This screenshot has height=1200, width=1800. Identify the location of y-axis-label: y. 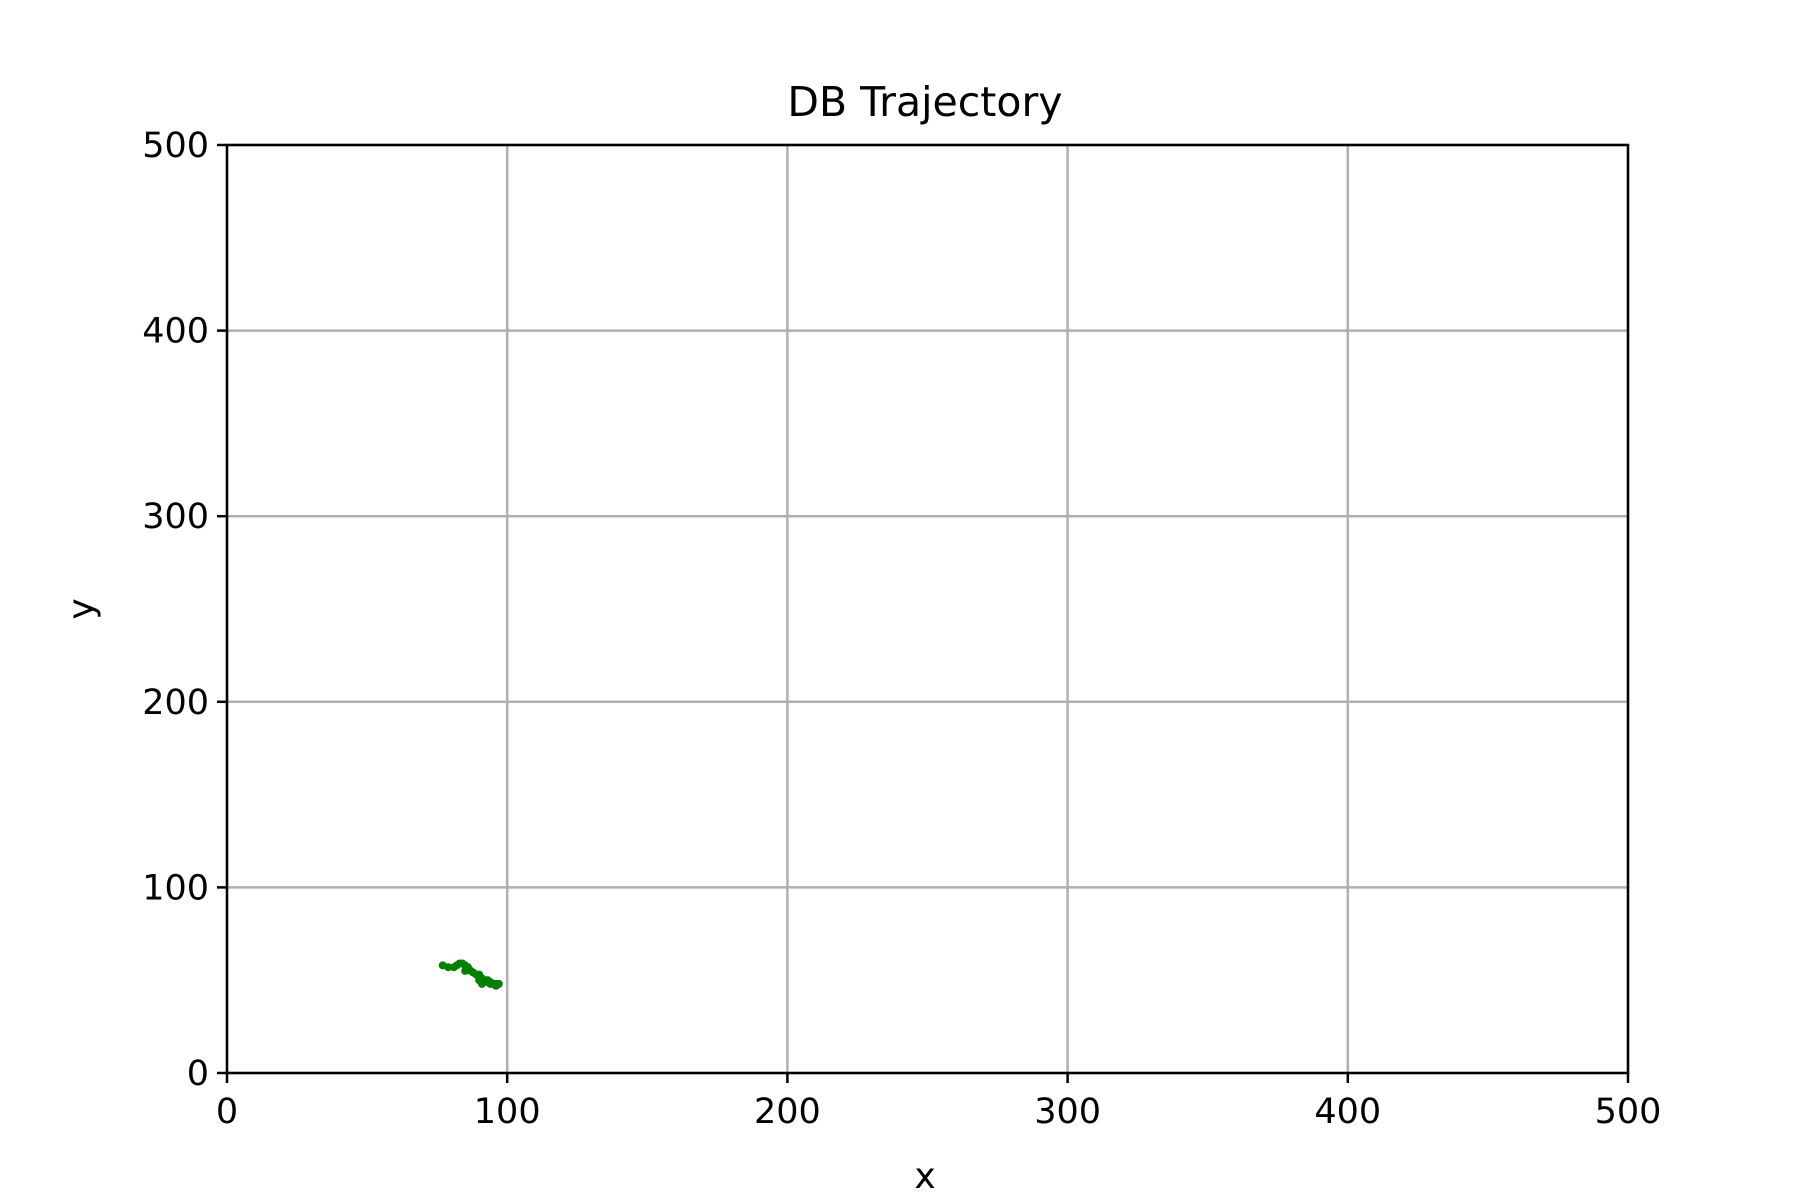
(81, 608).